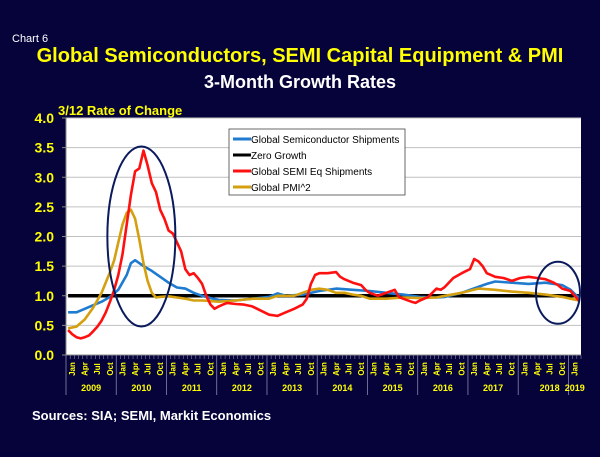 The width and height of the screenshot is (600, 457). I want to click on legend-label: Global PMI^2, so click(281, 188).